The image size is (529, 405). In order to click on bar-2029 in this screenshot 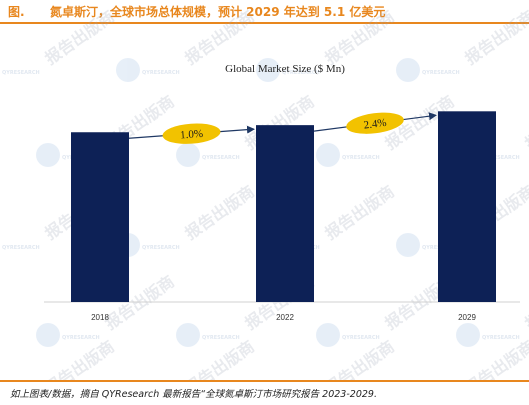, I will do `click(467, 206)`.